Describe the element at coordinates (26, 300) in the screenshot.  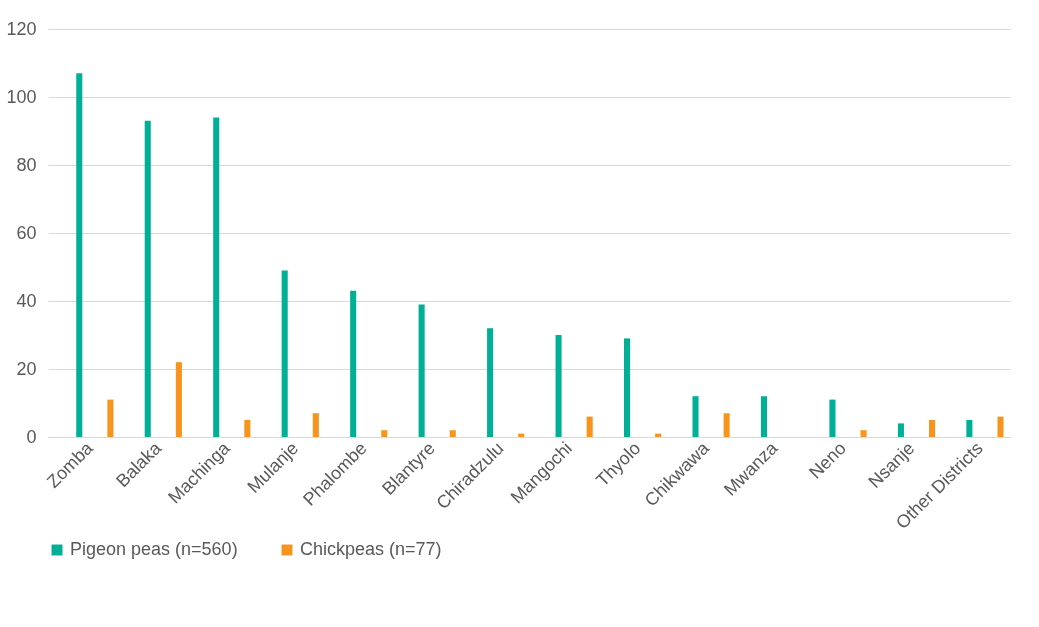
I see `y-tick-label: 40` at that location.